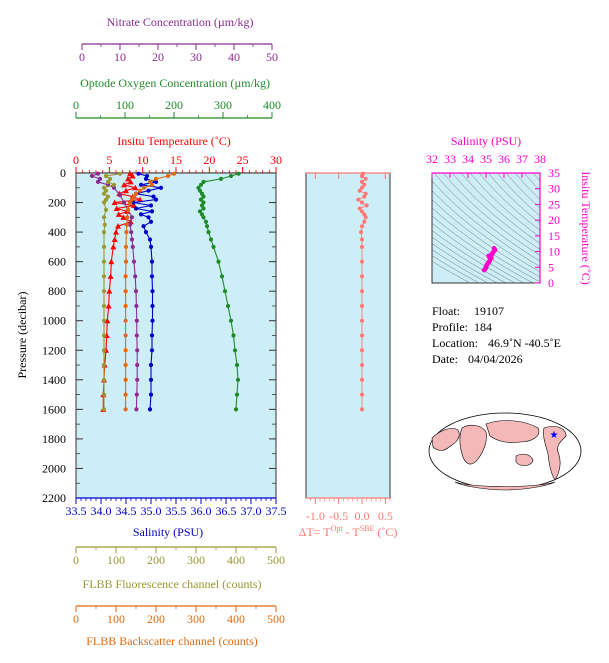  I want to click on tick-label: 36.0, so click(201, 511).